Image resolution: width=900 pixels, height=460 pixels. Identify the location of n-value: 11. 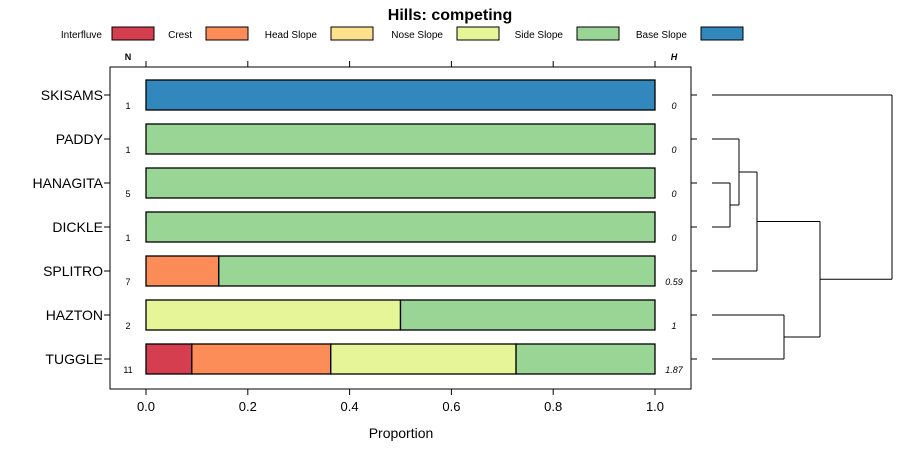
(127, 370).